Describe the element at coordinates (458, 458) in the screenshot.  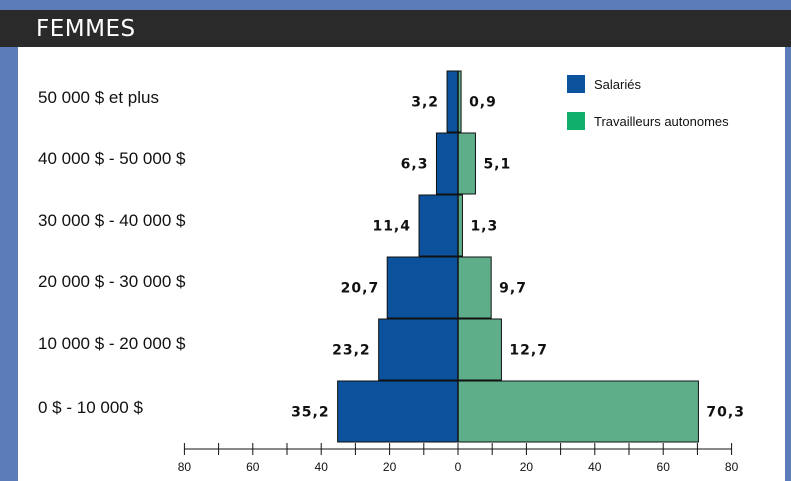
I see `x-axis: 80 60 40 20 0 20 40 60 80` at that location.